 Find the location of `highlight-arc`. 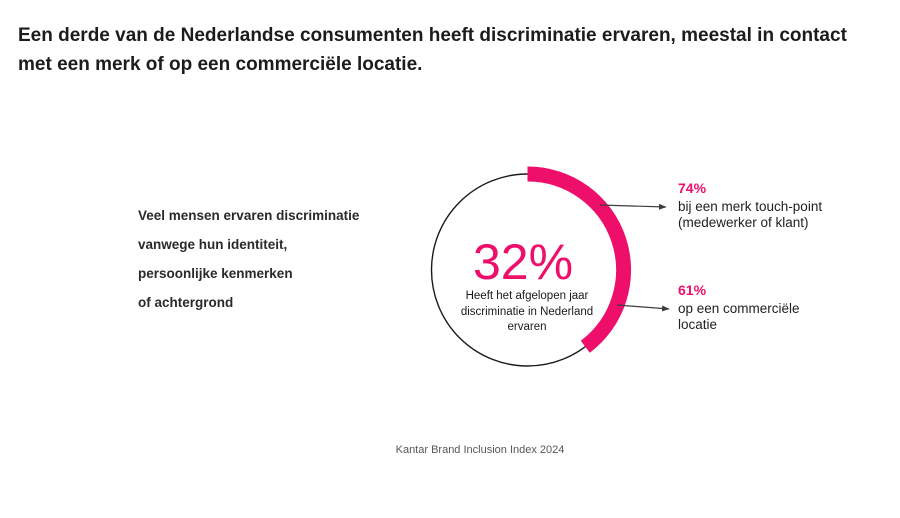

highlight-arc is located at coordinates (579, 259).